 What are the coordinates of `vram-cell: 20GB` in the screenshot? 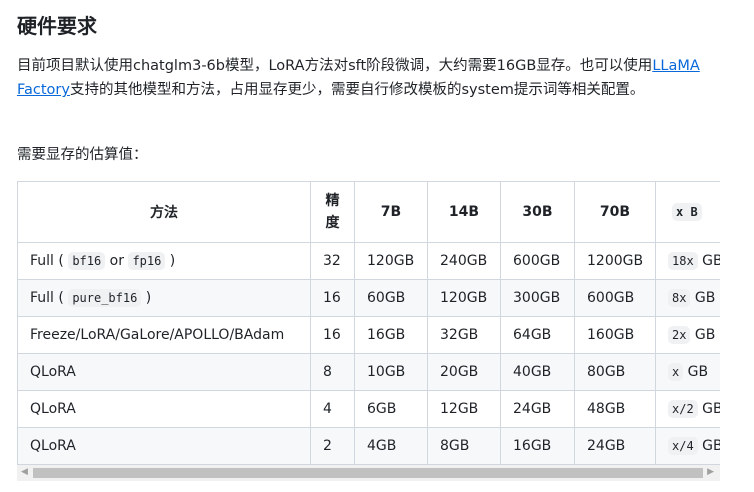 It's located at (464, 372).